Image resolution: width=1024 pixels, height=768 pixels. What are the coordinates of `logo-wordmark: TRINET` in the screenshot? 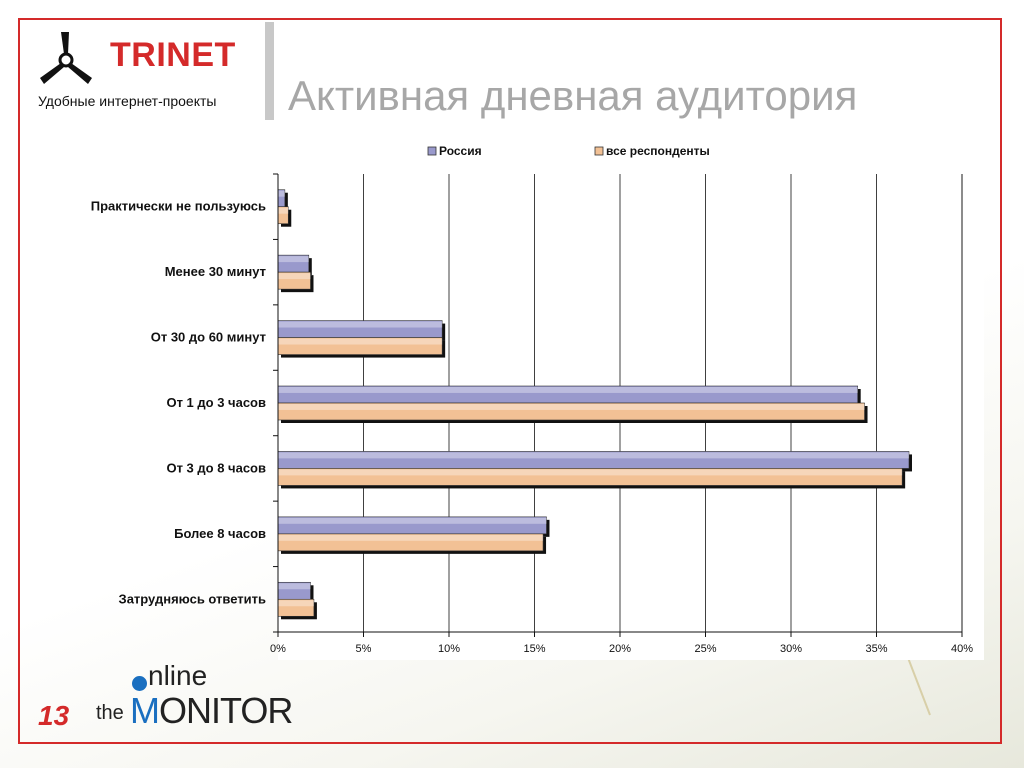 It's located at (173, 55).